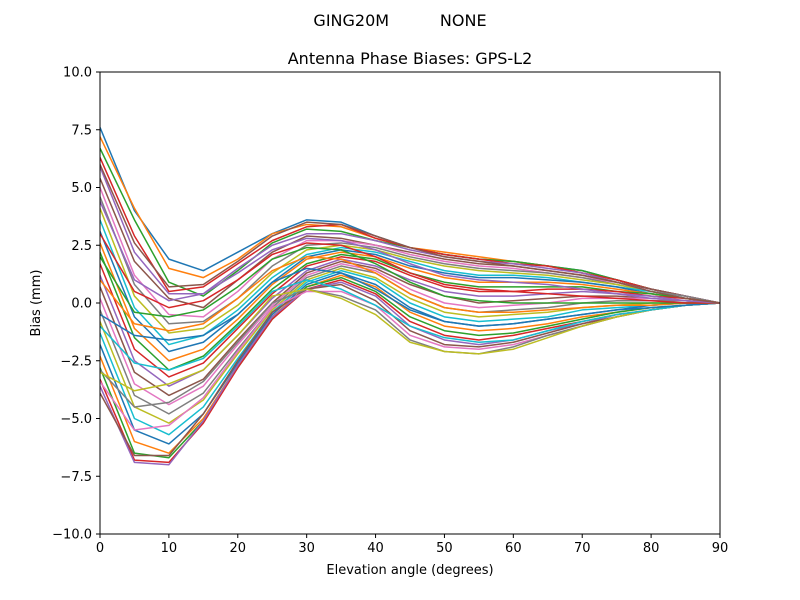 The image size is (800, 600). Describe the element at coordinates (81, 188) in the screenshot. I see `y-tick-label: 5.0` at that location.